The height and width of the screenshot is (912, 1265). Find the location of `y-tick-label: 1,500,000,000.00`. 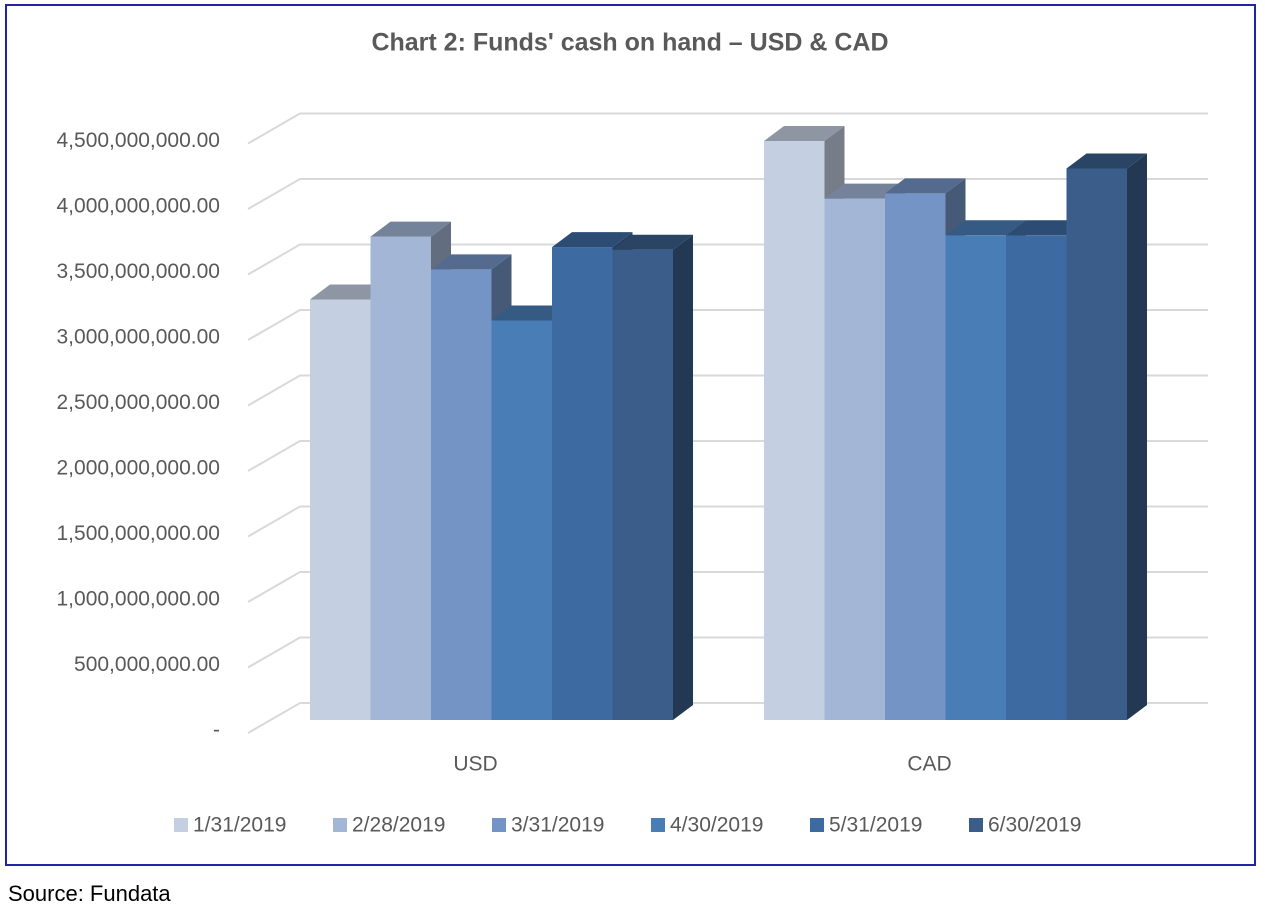

y-tick-label: 1,500,000,000.00 is located at coordinates (139, 533).